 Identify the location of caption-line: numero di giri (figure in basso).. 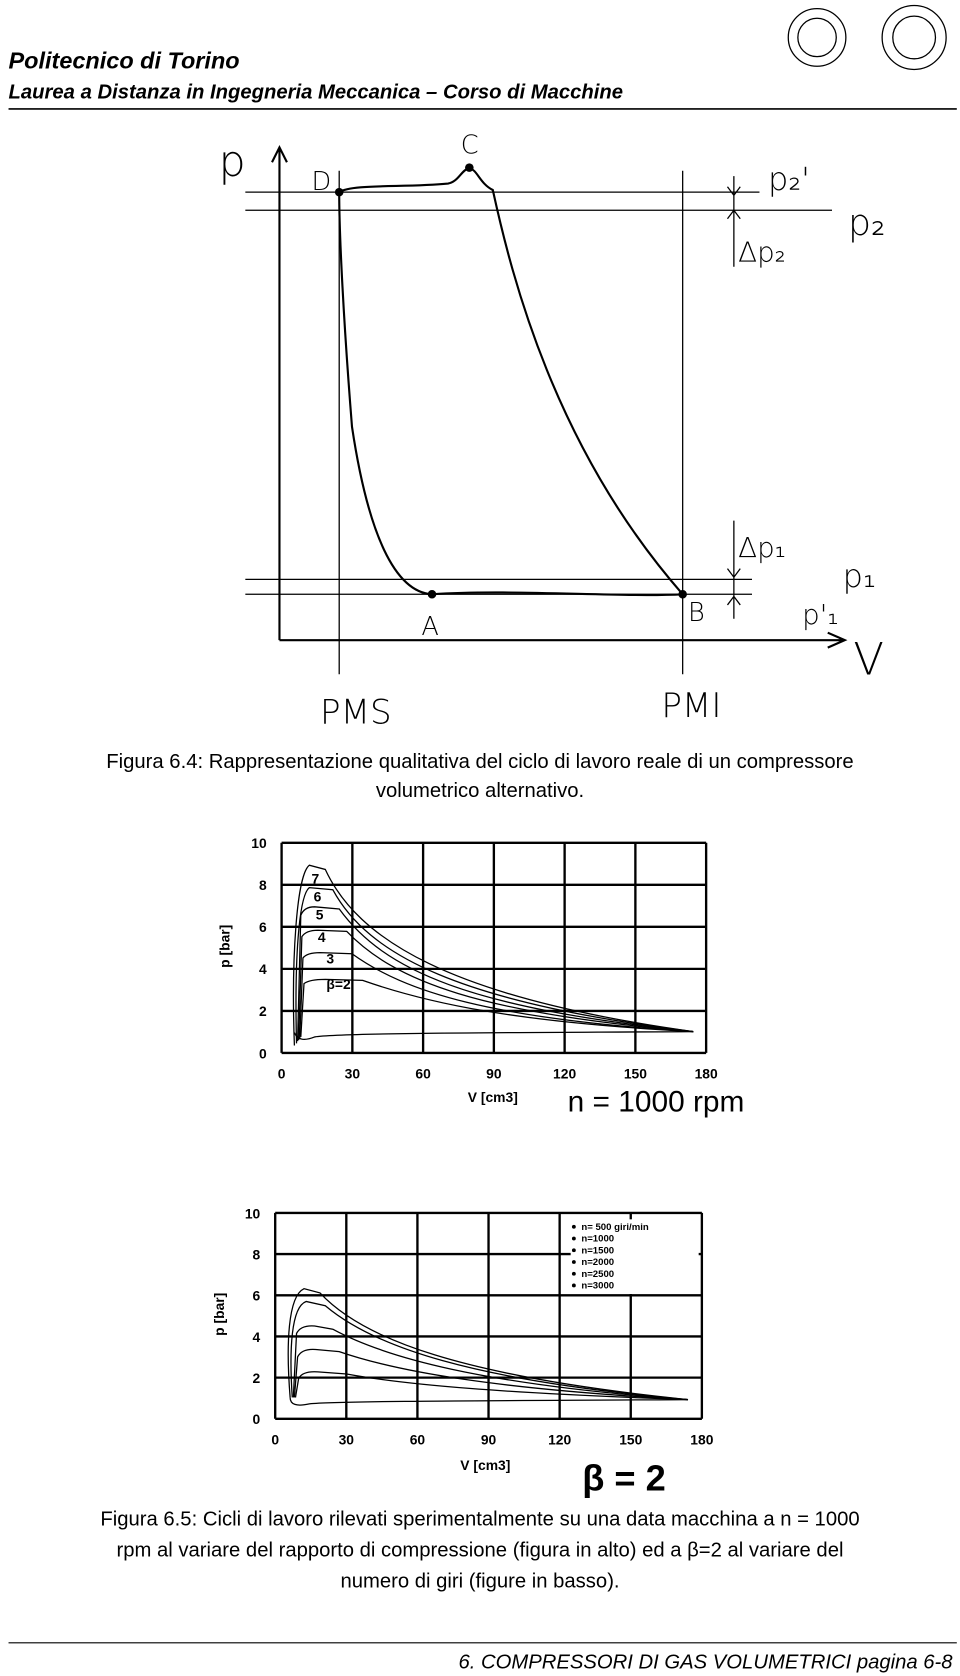
(479, 1581).